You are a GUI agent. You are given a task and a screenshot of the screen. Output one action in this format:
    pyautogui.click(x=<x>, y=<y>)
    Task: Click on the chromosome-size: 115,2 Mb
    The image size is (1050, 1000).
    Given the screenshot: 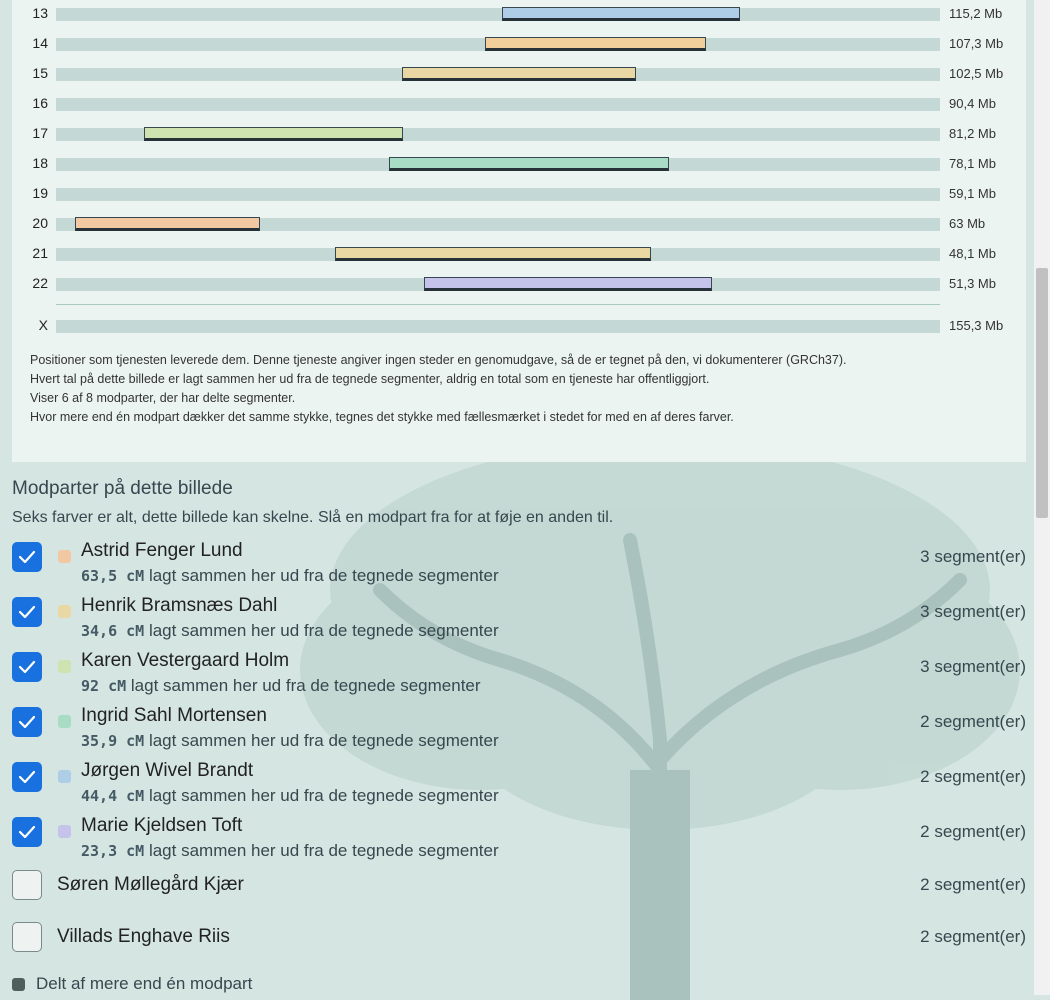 What is the action you would take?
    pyautogui.click(x=976, y=13)
    